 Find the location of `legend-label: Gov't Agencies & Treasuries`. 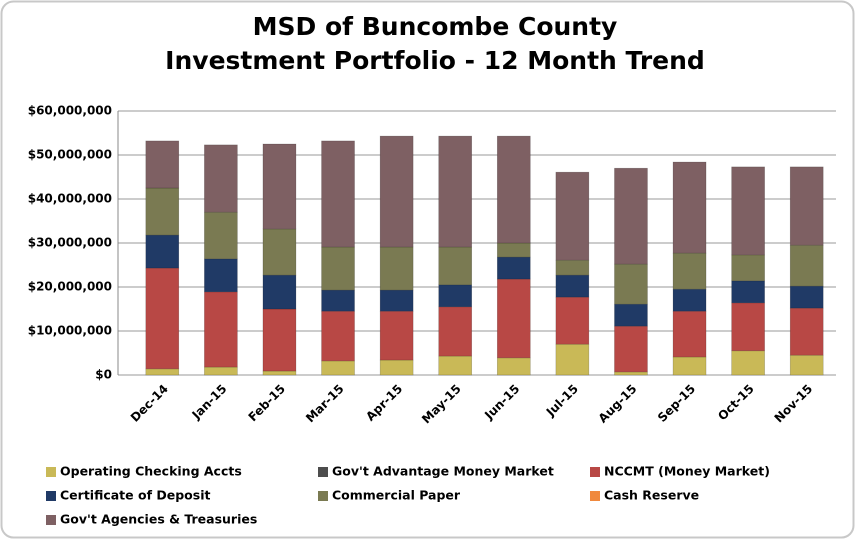

legend-label: Gov't Agencies & Treasuries is located at coordinates (158, 519).